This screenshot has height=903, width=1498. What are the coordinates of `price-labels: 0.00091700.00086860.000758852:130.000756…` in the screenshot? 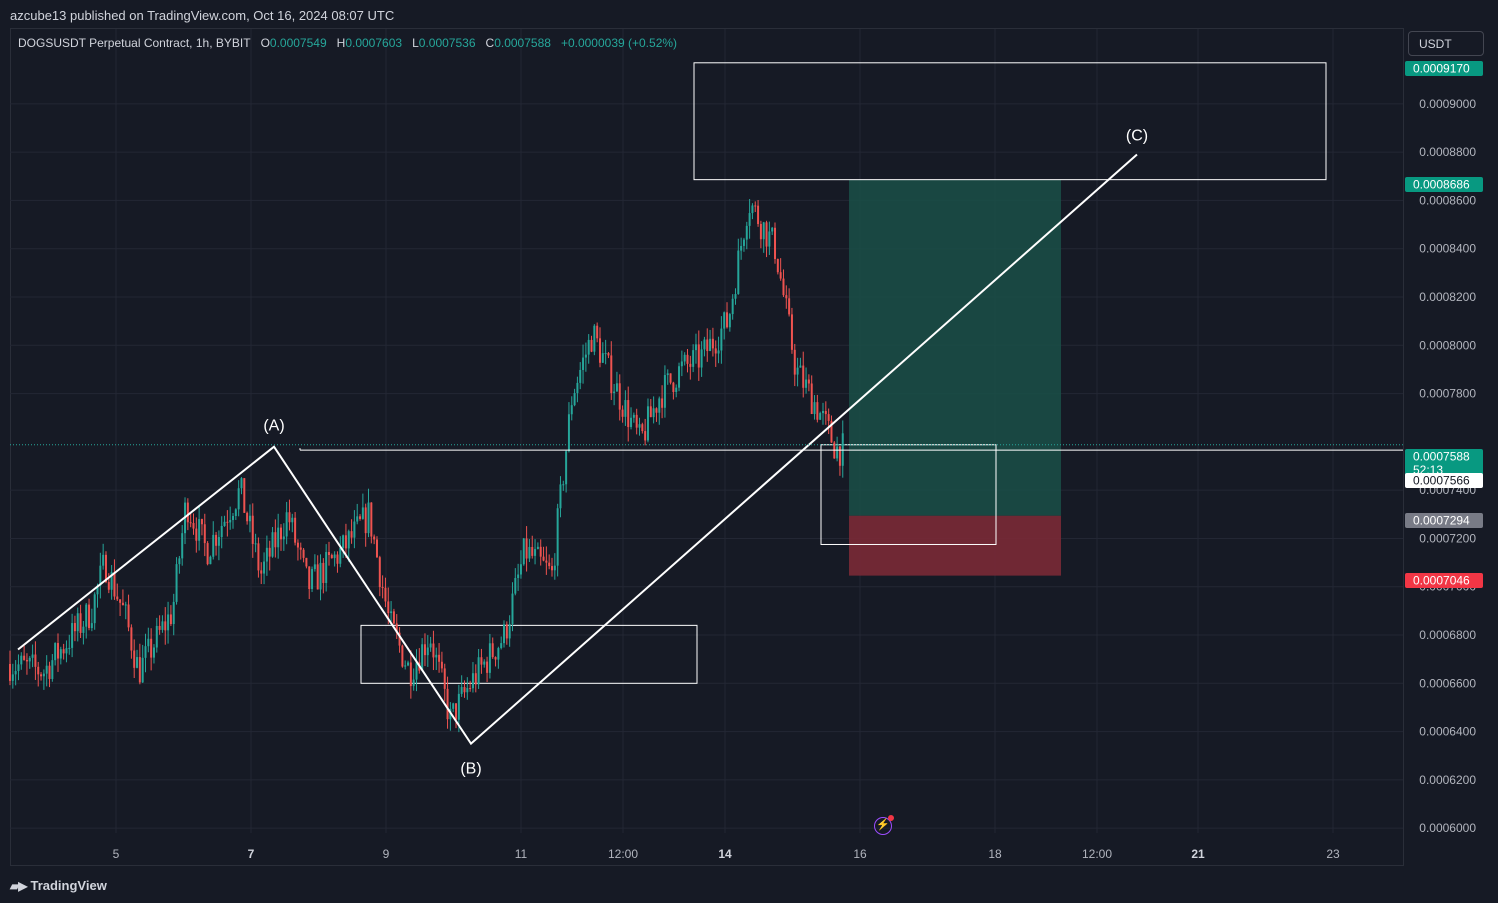 It's located at (1444, 324).